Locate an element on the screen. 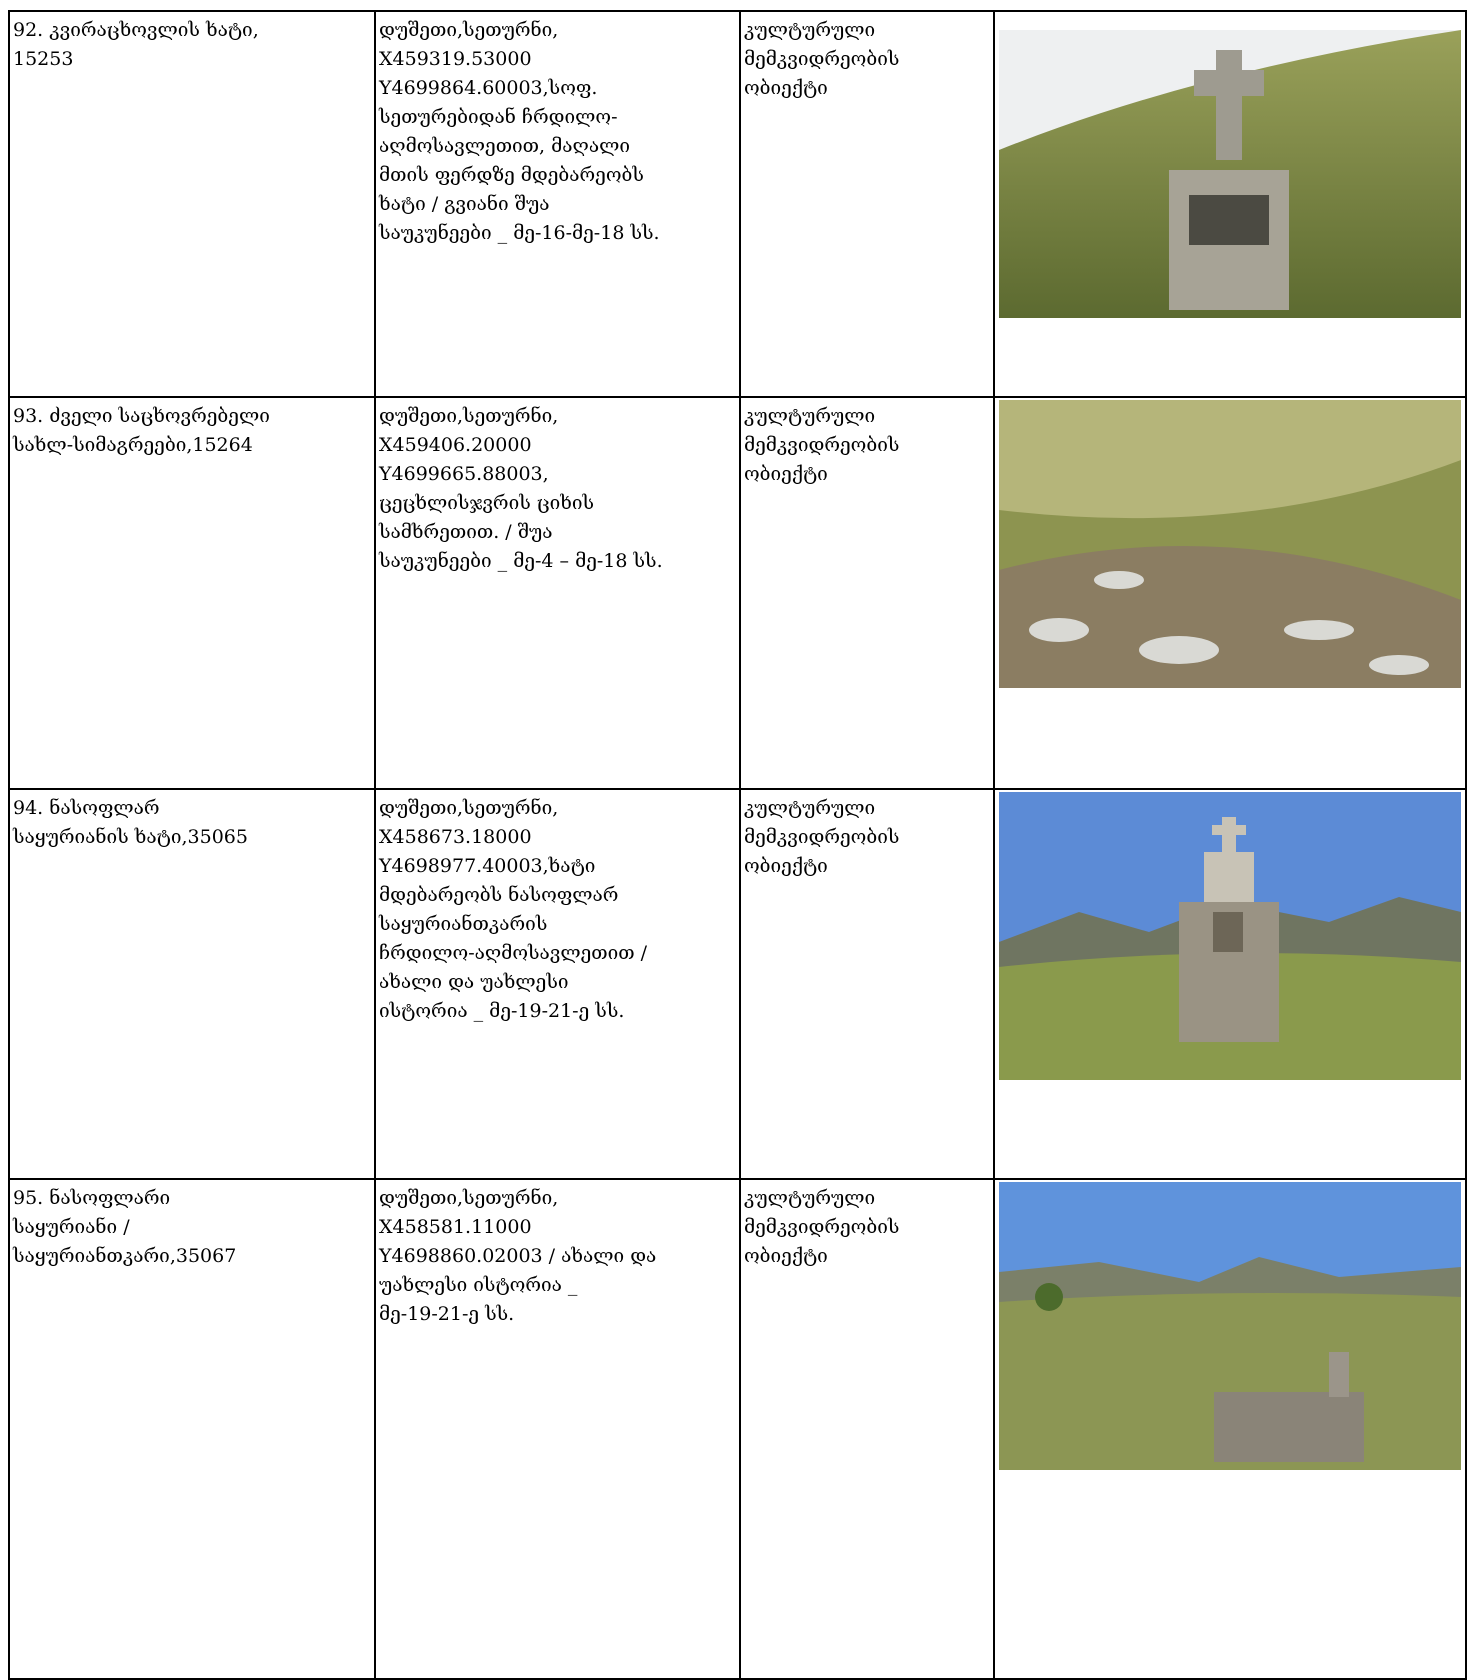 This screenshot has height=1680, width=1470. text-line: მდებარეობს ნასოფლარ is located at coordinates (499, 895).